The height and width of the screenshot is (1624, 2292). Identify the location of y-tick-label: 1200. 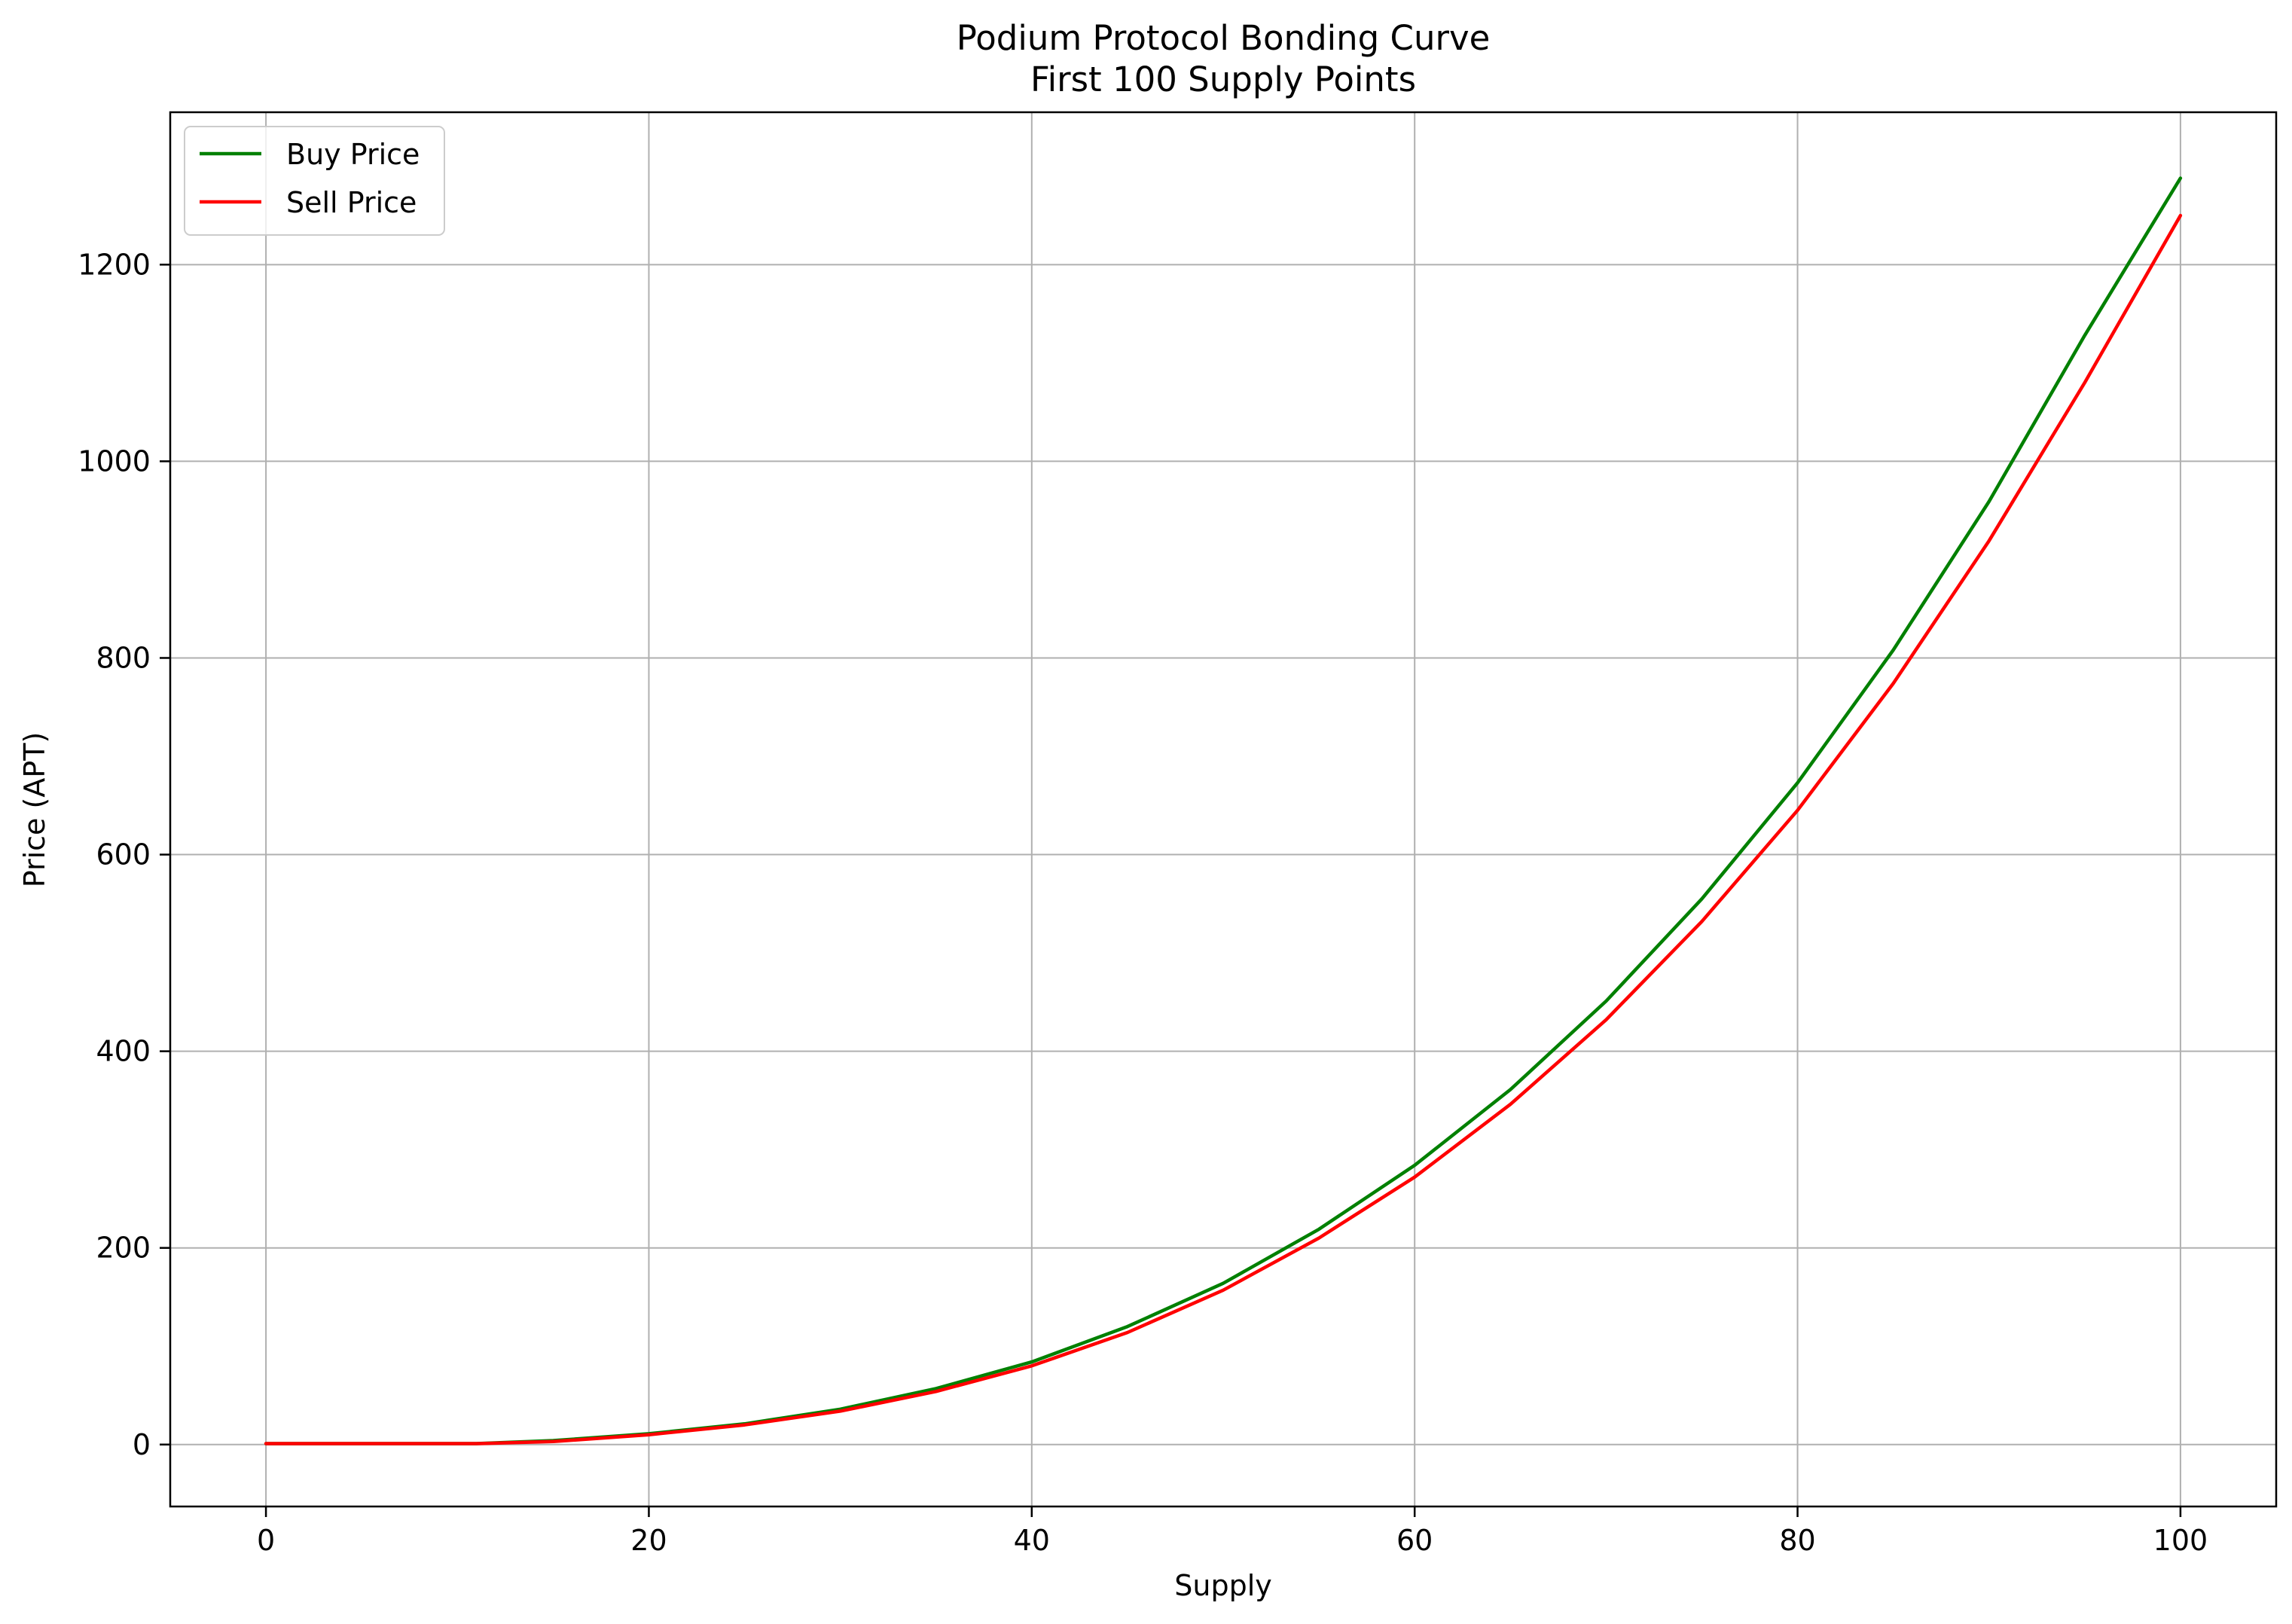
(114, 265).